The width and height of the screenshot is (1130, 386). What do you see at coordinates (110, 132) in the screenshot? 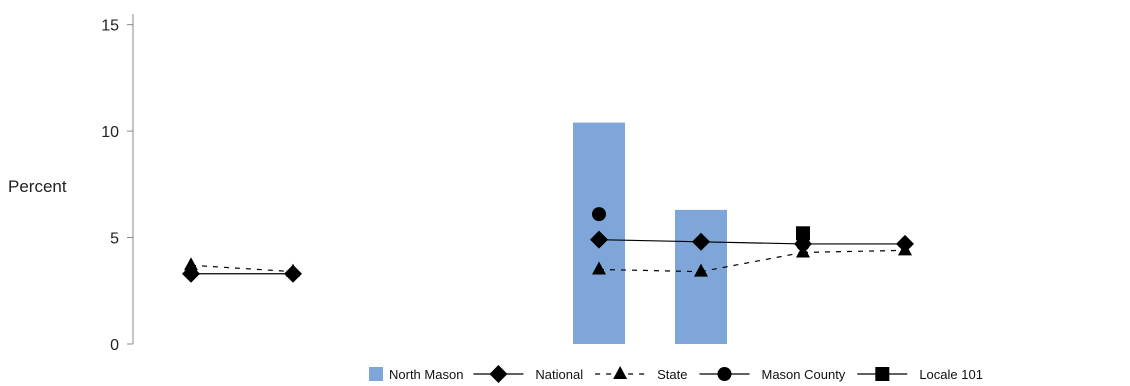
I see `y-tick-label: 10` at bounding box center [110, 132].